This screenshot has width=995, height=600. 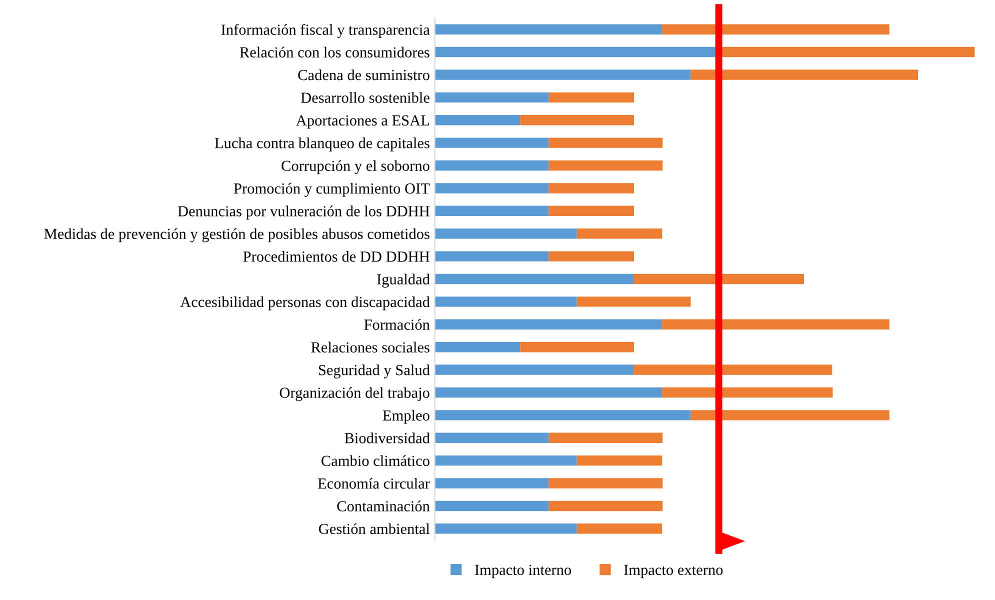 I want to click on y-tick-label: Biodiversidad, so click(x=387, y=438).